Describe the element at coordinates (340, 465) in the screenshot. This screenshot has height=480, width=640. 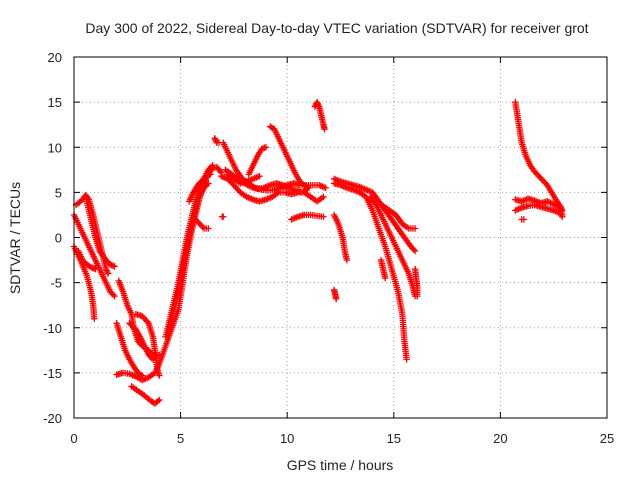
I see `x-axis-label: GPS time / hours` at that location.